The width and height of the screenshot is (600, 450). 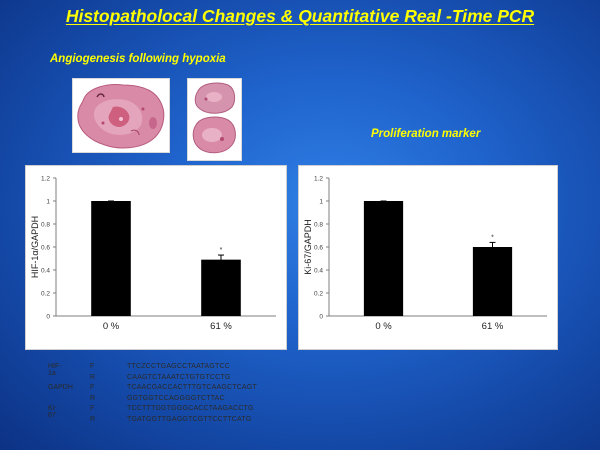 I want to click on ki67-chart-svg: 0 0.2 0.4 0.6 0.8 1 1.2 Ki-67/GAPDH 0 % * 61 %, so click(x=425, y=254).